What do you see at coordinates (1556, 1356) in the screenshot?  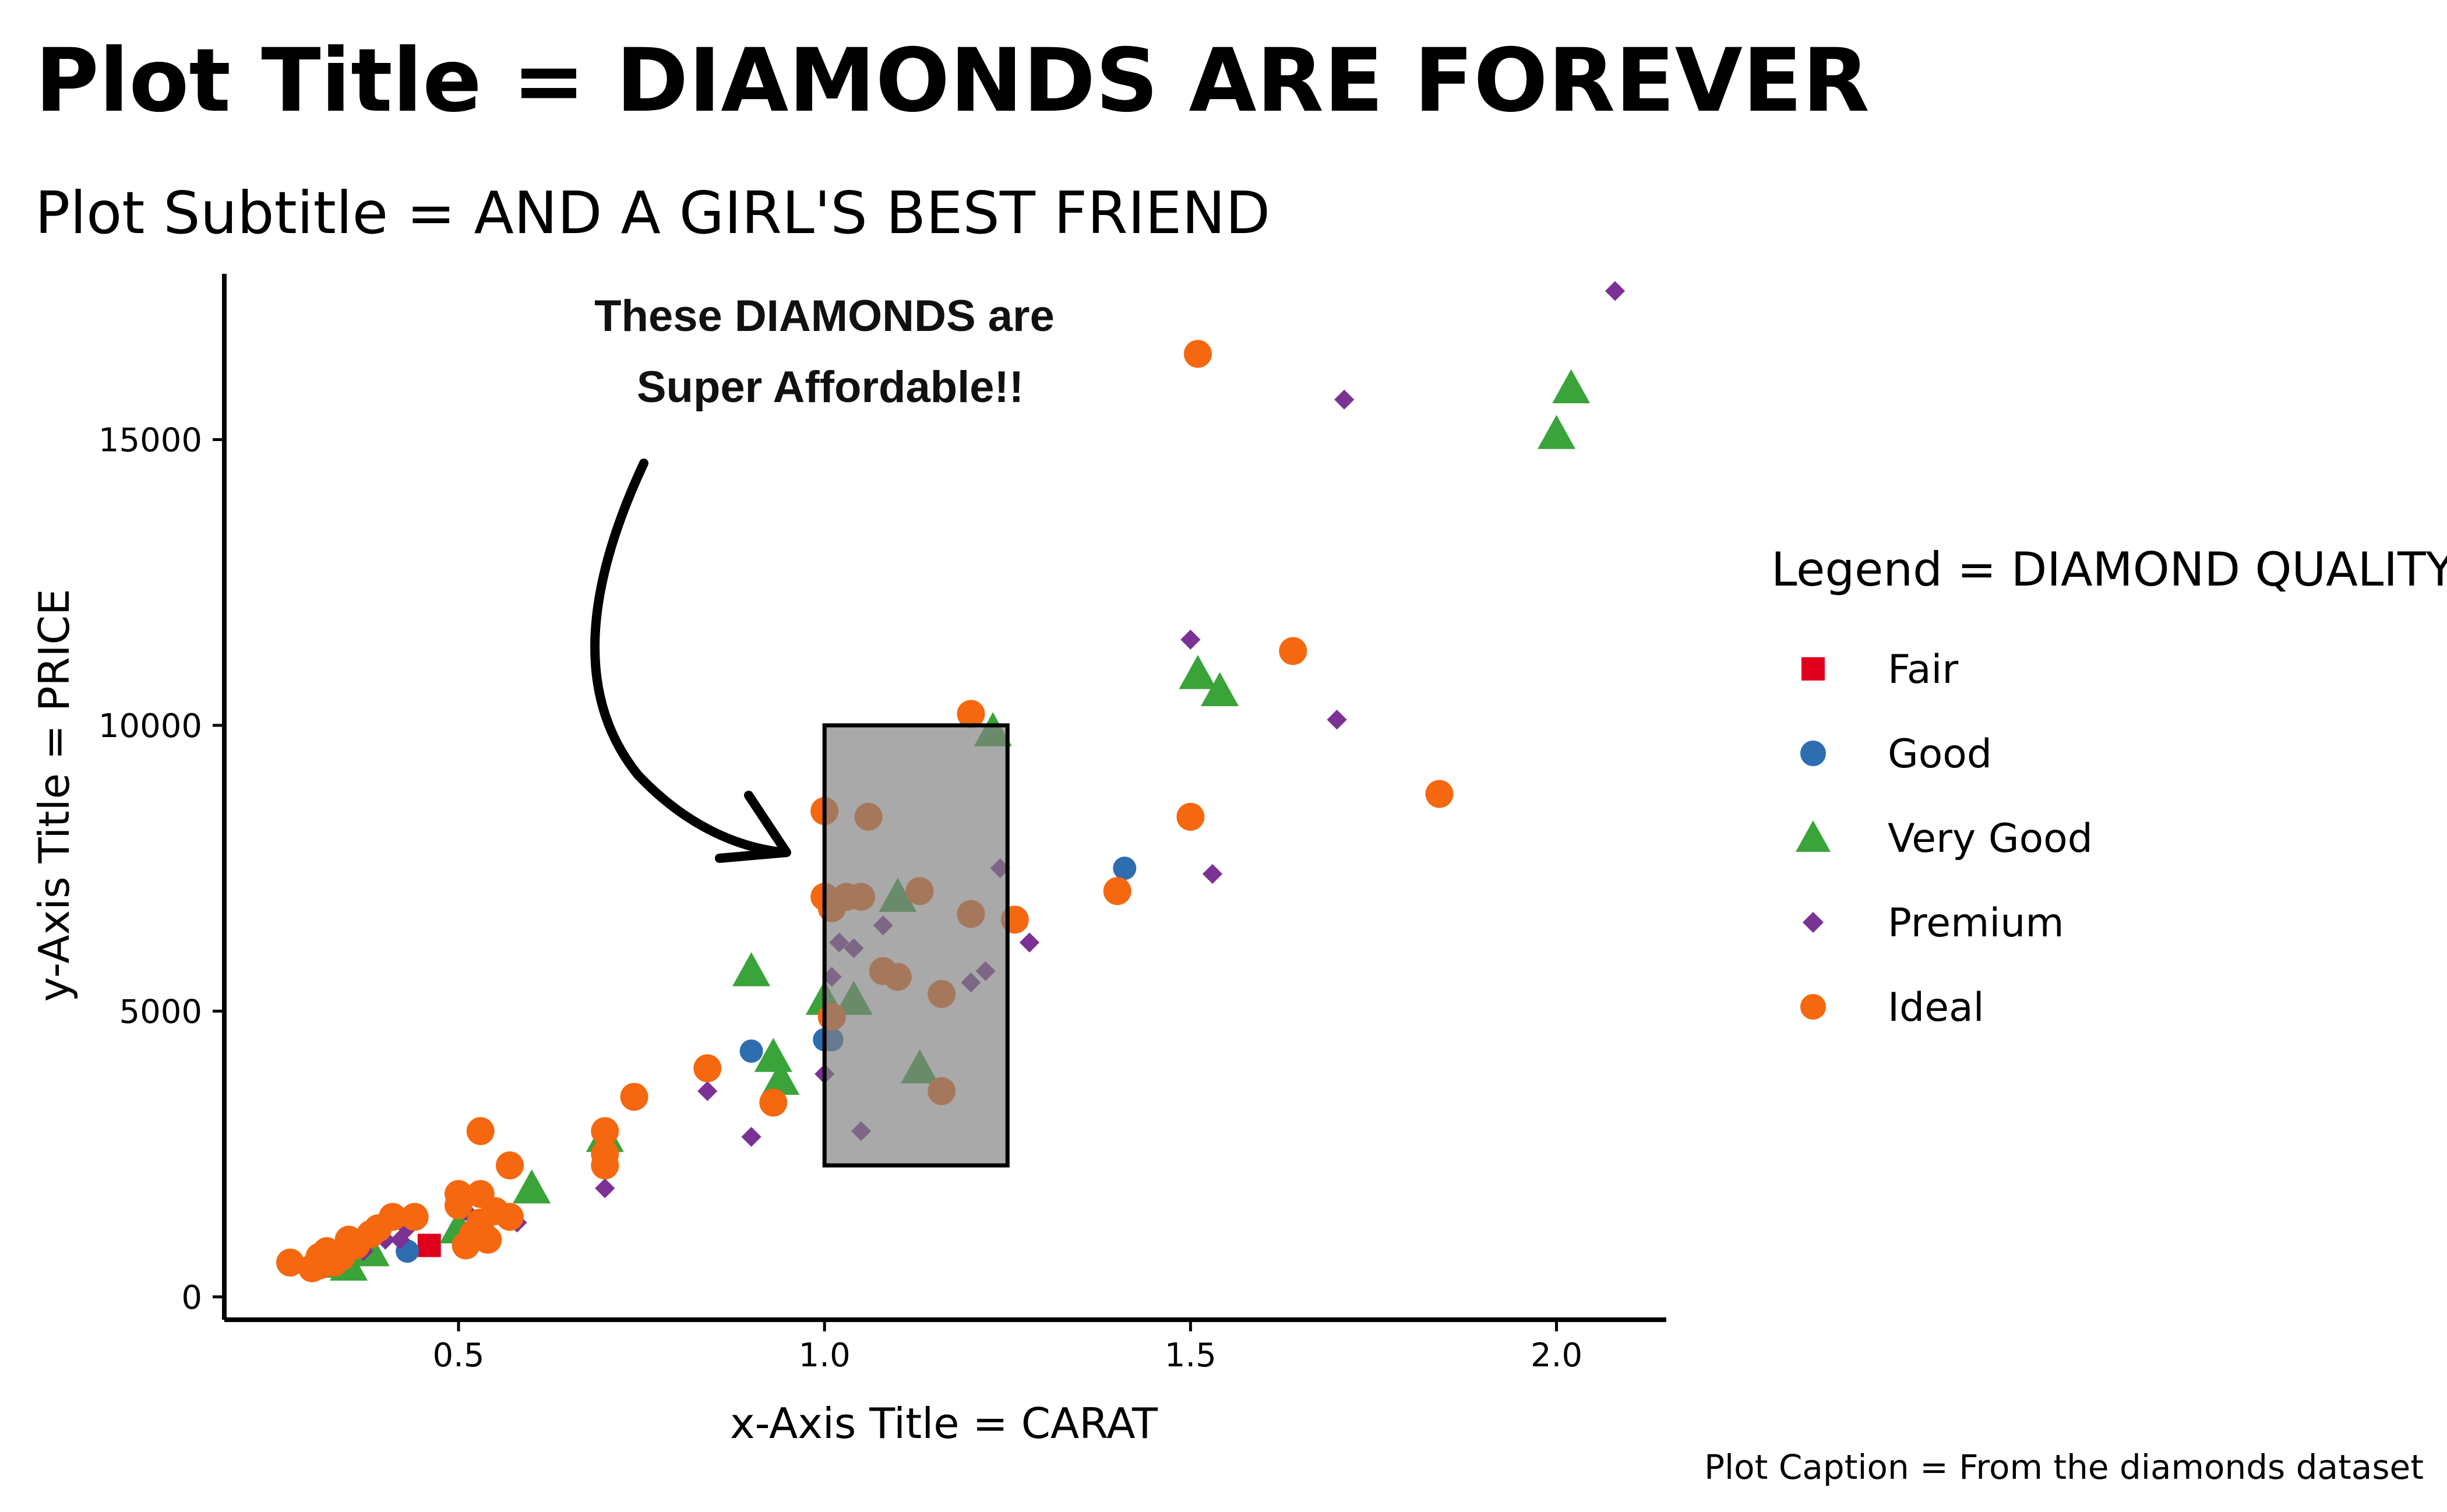 I see `x-tick-label: 2.0` at bounding box center [1556, 1356].